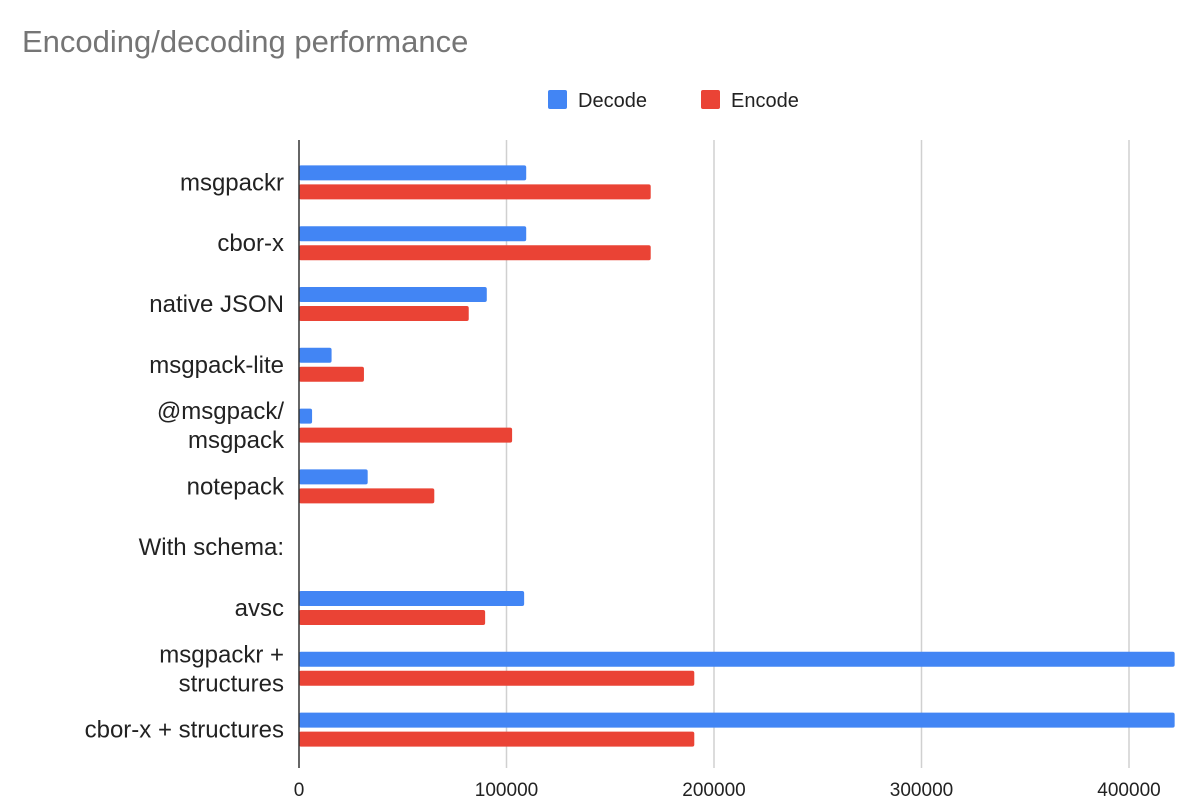 The height and width of the screenshot is (808, 1180). What do you see at coordinates (236, 486) in the screenshot?
I see `category-label: notepack` at bounding box center [236, 486].